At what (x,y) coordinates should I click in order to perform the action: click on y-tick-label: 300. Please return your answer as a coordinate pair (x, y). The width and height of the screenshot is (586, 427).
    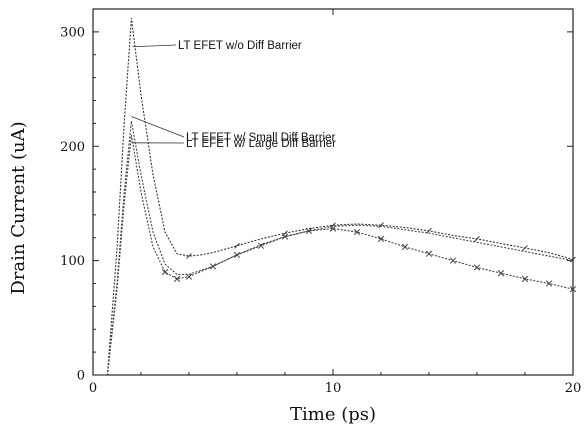
    Looking at the image, I should click on (72, 32).